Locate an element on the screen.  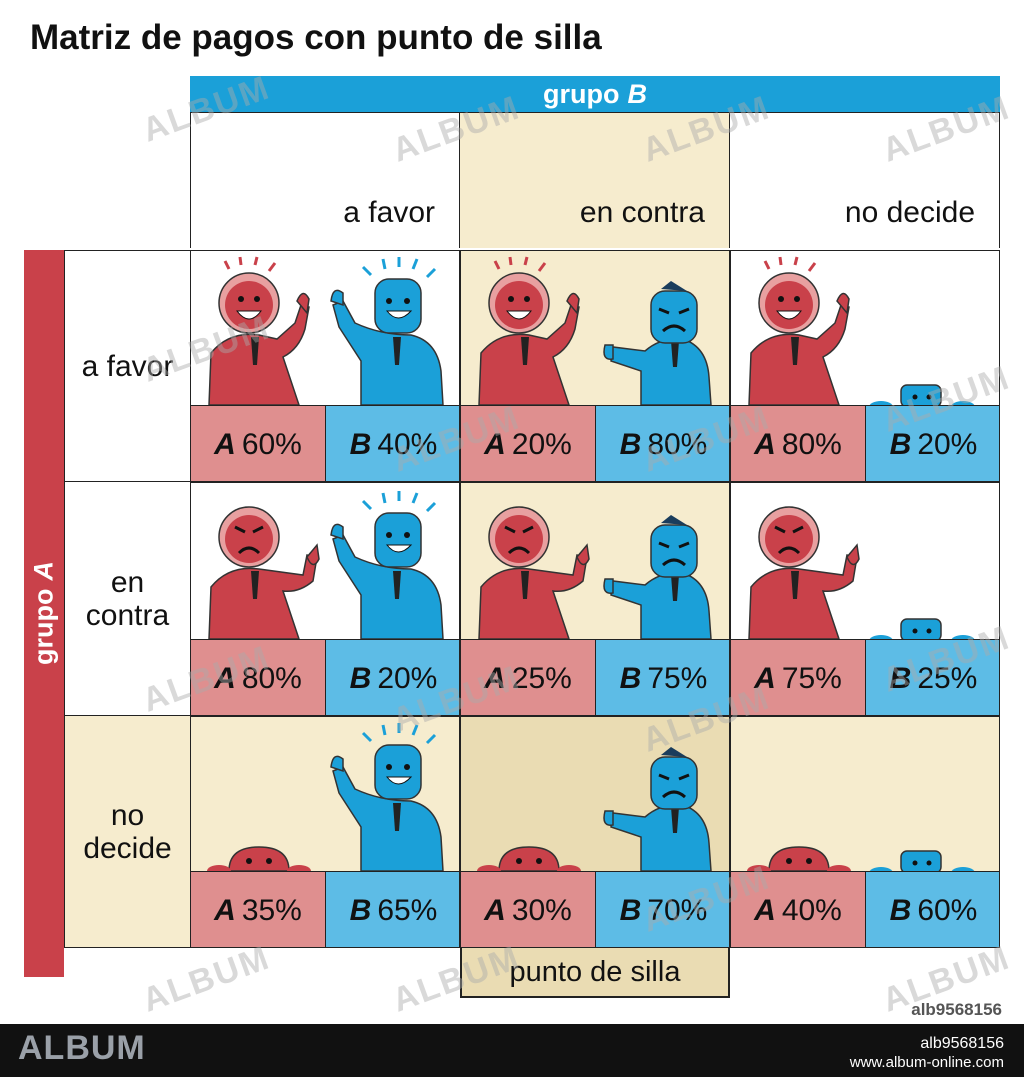
group-b-letter: B is located at coordinates (637, 93).